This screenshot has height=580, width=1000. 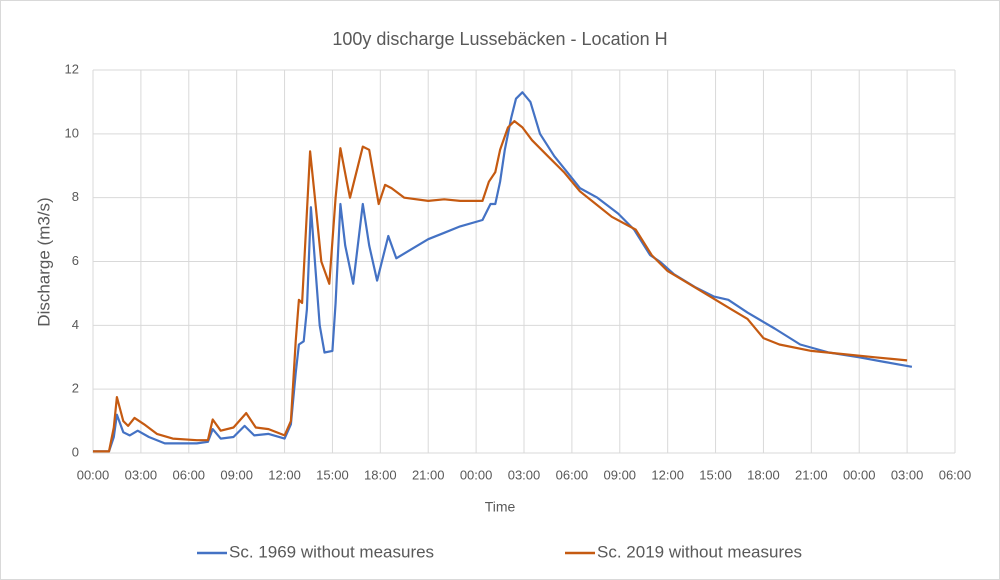 What do you see at coordinates (499, 39) in the screenshot?
I see `chart-title: 100y discharge Lussebäcken - Location H` at bounding box center [499, 39].